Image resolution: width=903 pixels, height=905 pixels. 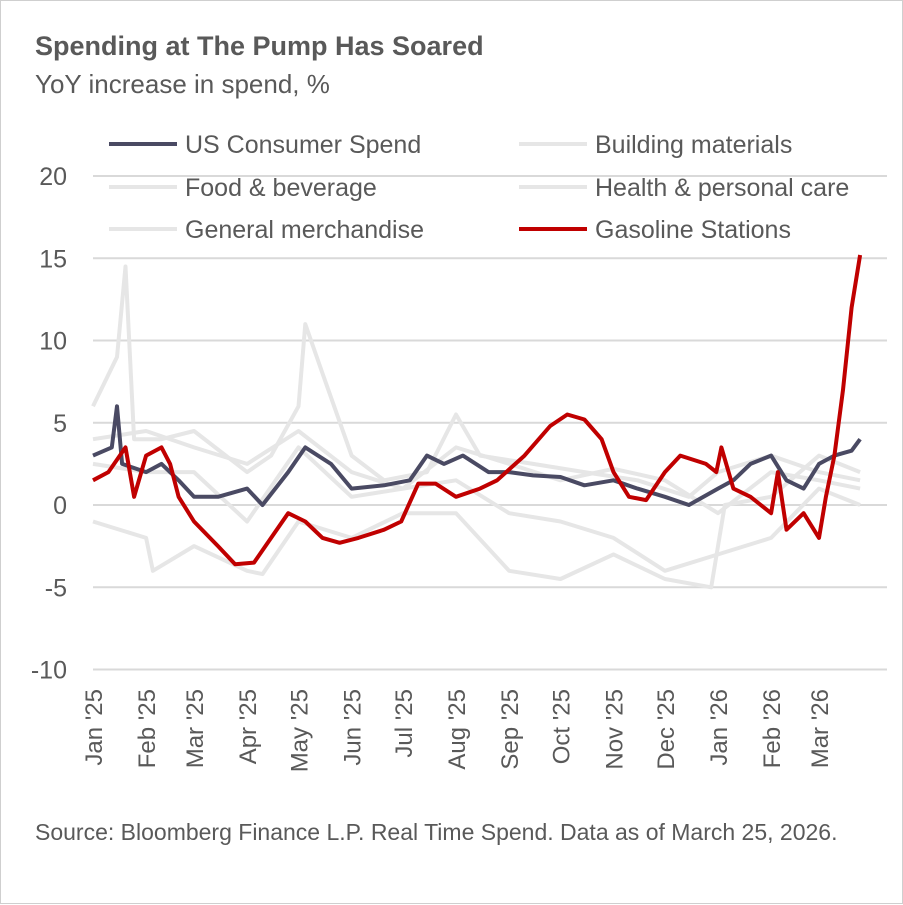 What do you see at coordinates (666, 729) in the screenshot?
I see `x-tick-label: Dec '25` at bounding box center [666, 729].